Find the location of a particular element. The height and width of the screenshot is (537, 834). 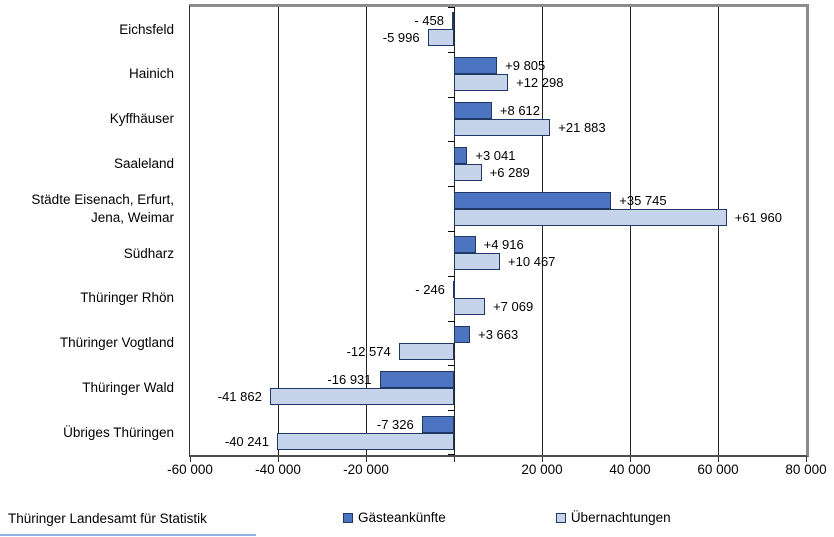

category-label: Städte Eisenach, Erfurt, Jena, Weimar is located at coordinates (102, 208).